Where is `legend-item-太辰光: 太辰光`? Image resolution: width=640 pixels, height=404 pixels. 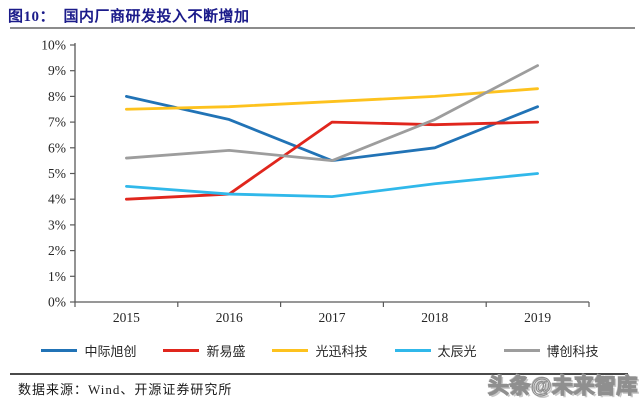
legend-item-太辰光: 太辰光 is located at coordinates (435, 350).